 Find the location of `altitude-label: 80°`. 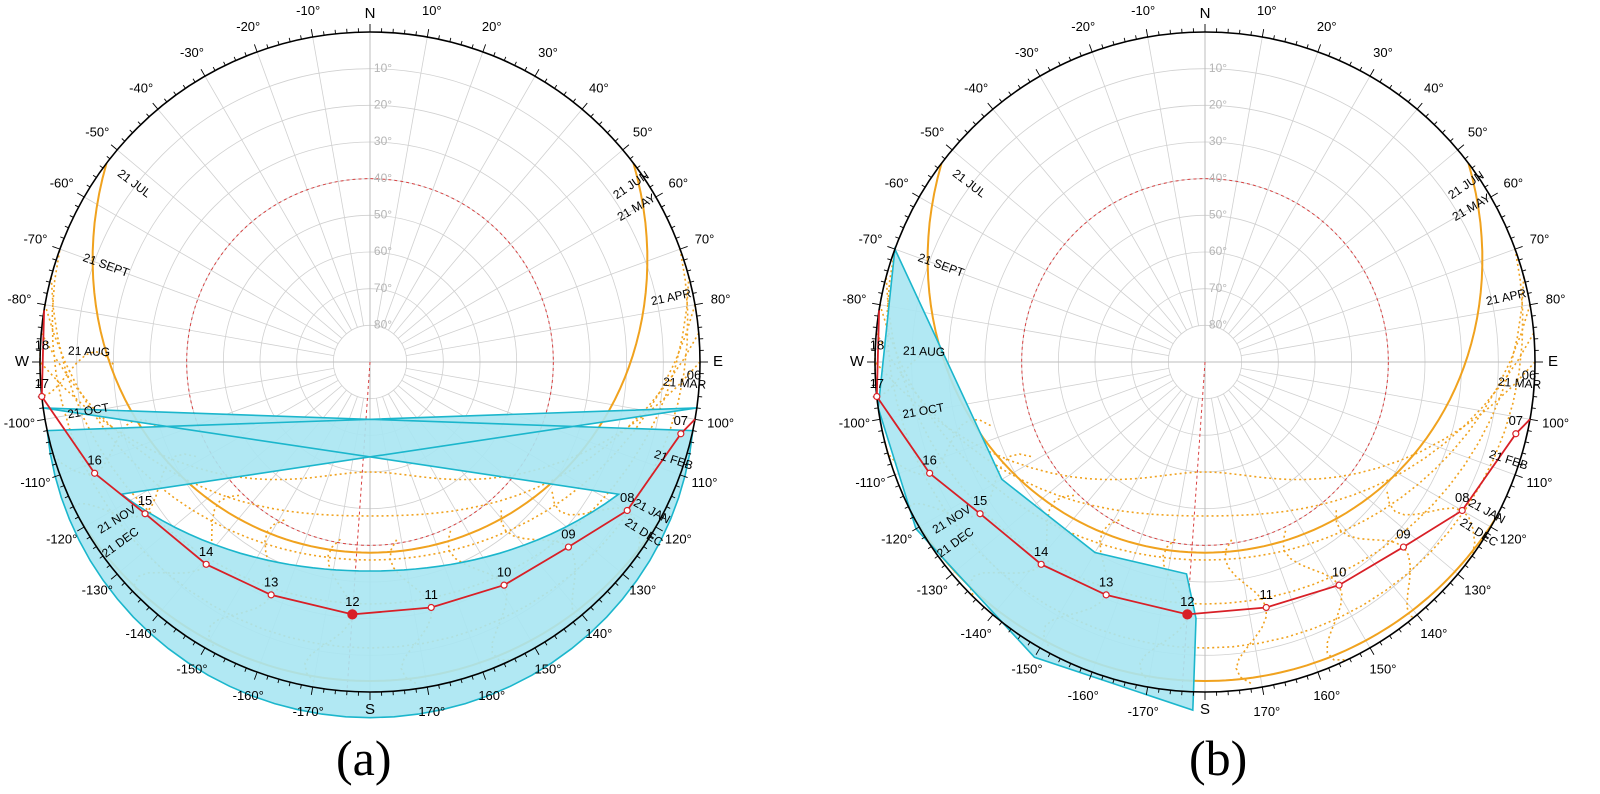

altitude-label: 80° is located at coordinates (383, 325).